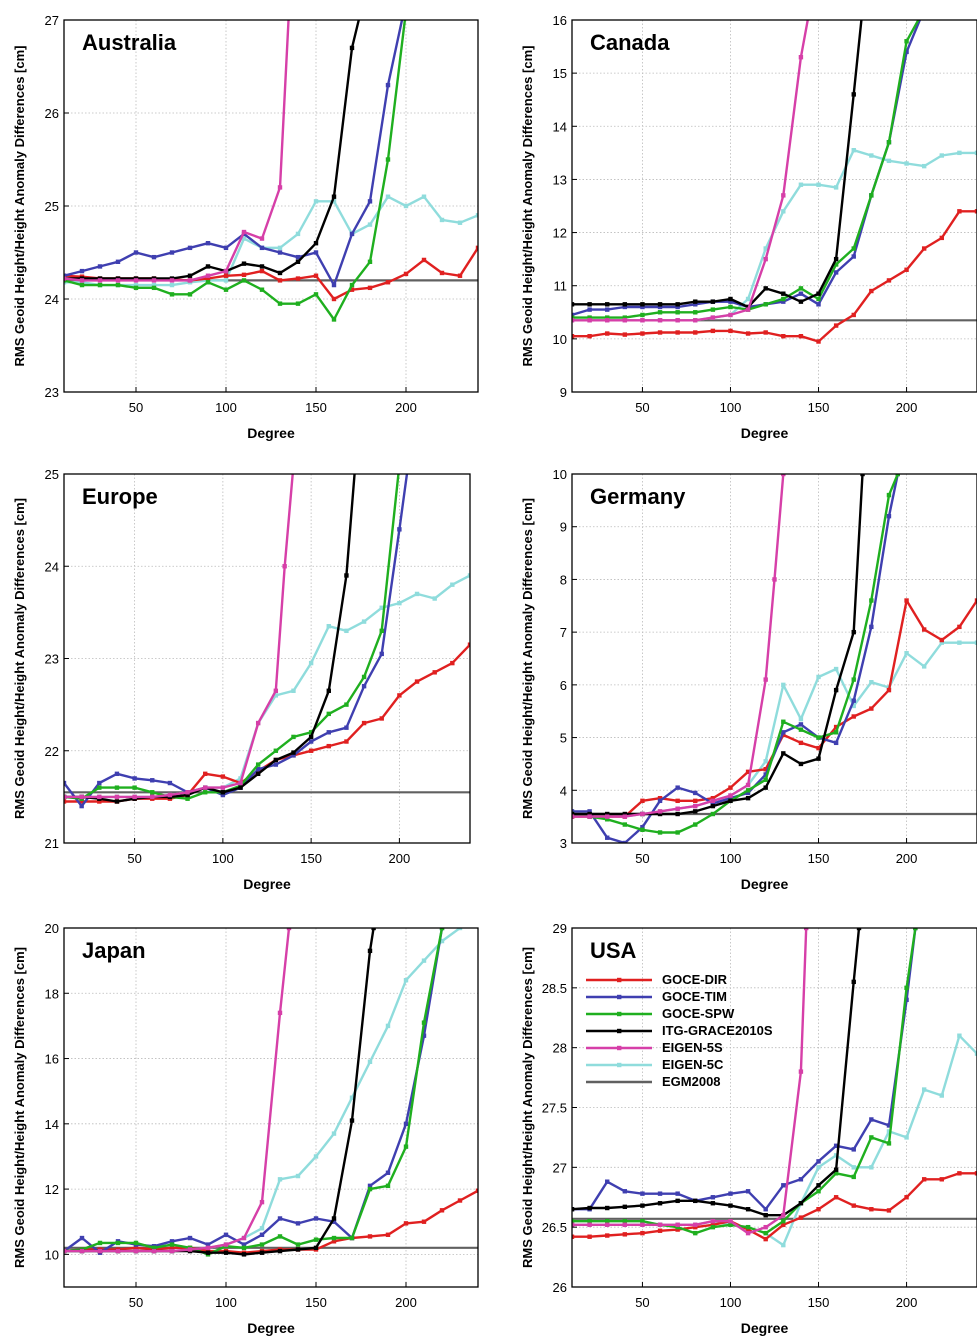  I want to click on series-line-goce-tim, so click(254, 1091).